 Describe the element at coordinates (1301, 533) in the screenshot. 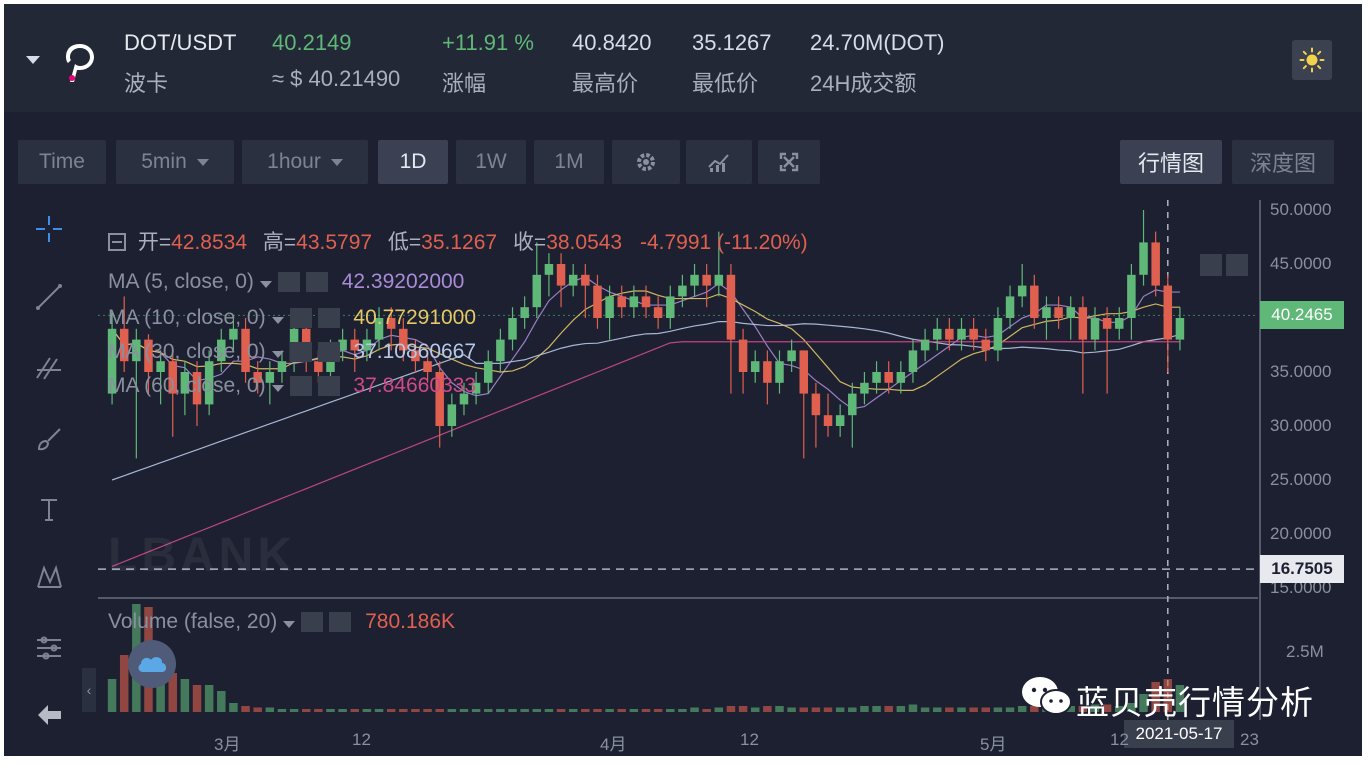

I see `y-axis-tick: 20.0000` at that location.